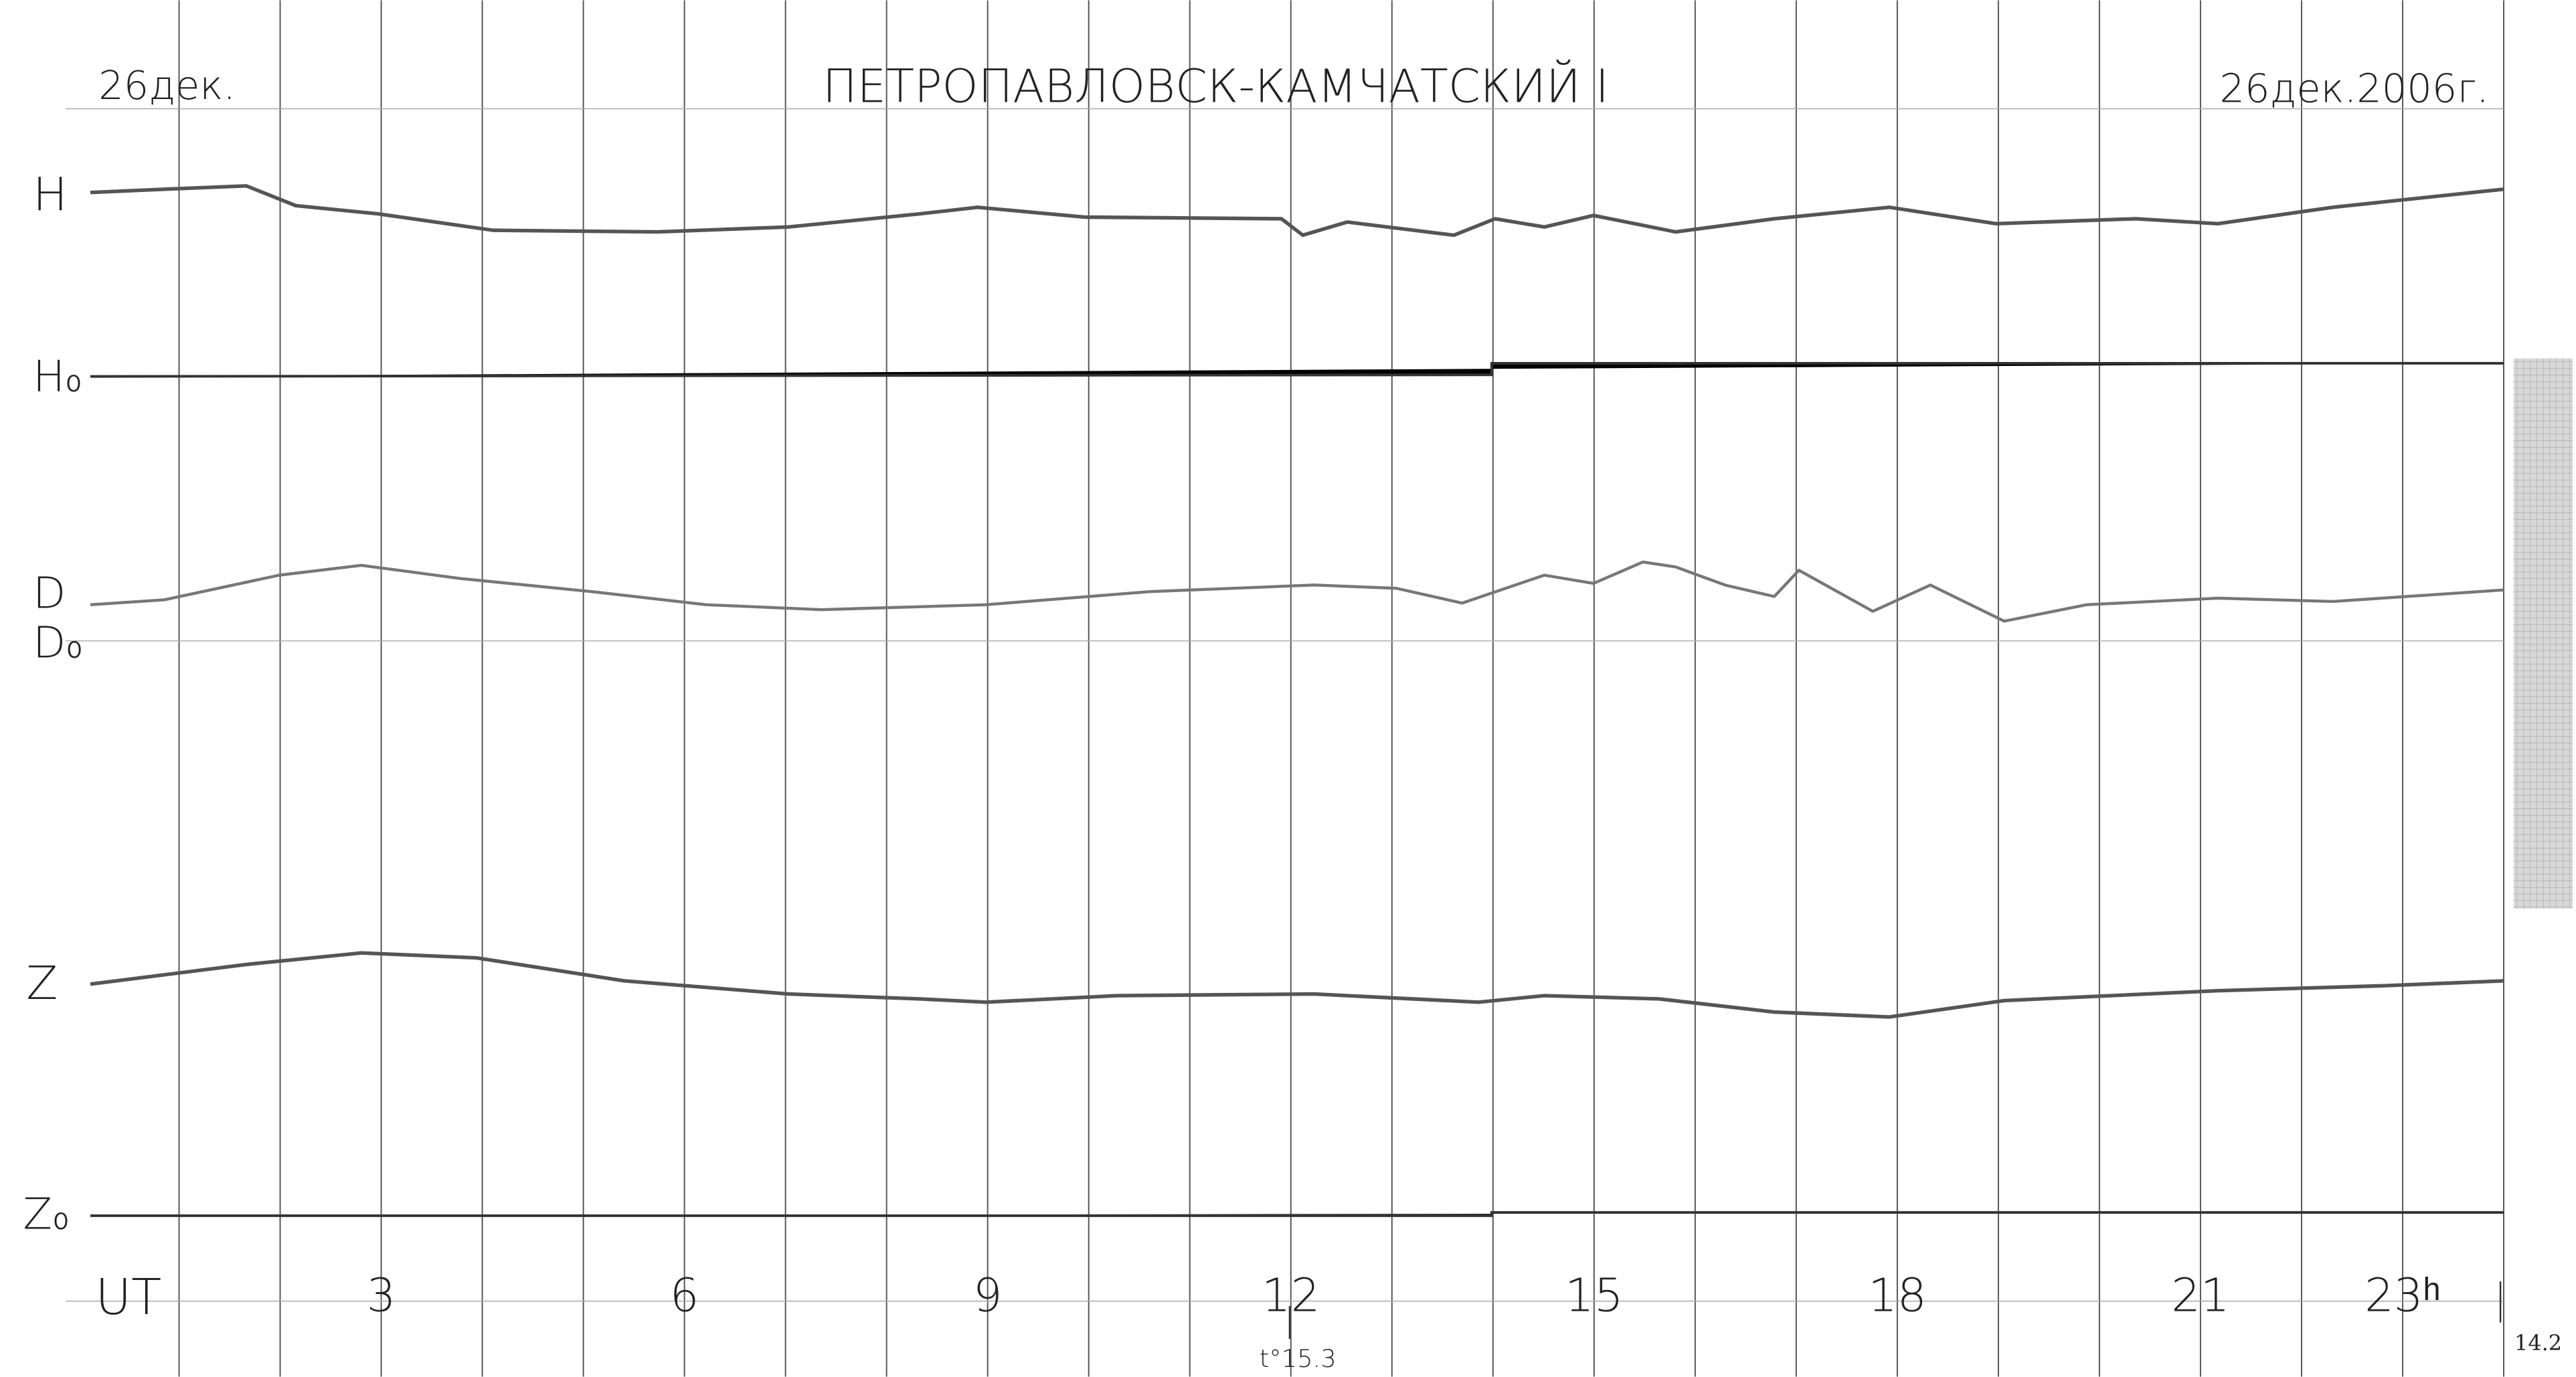 This screenshot has height=1377, width=2576. I want to click on hour-label: 23ʰ, so click(2403, 1296).